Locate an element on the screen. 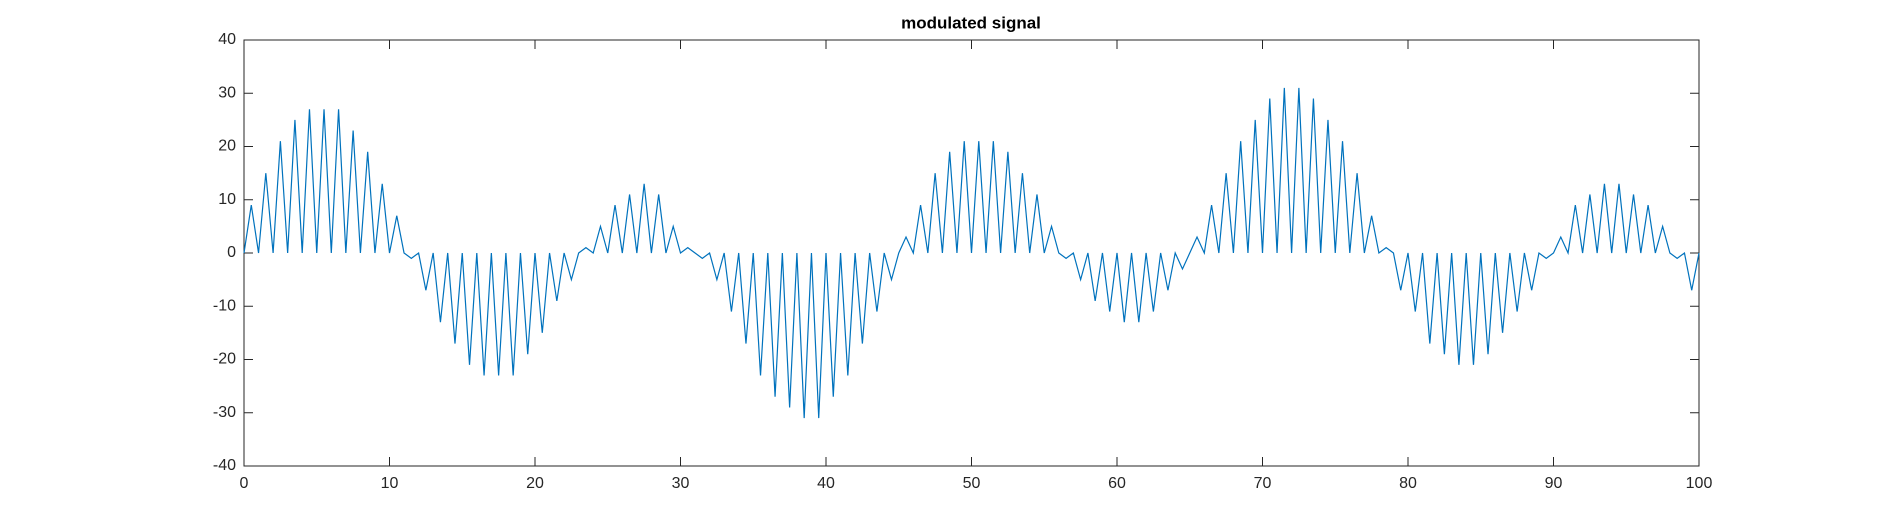 Image resolution: width=1879 pixels, height=525 pixels. x-tick-label: 100 is located at coordinates (1699, 483).